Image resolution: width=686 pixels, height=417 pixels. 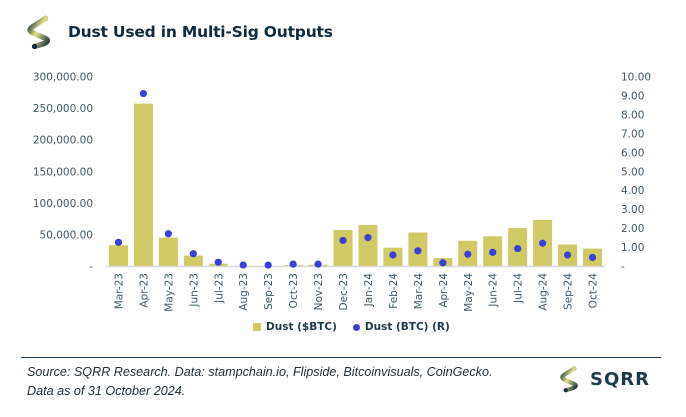 I want to click on footer-divider, so click(x=341, y=357).